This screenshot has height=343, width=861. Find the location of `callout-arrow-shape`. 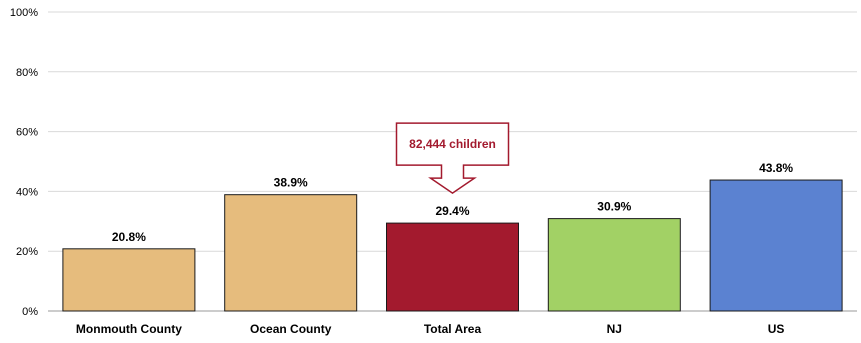

callout-arrow-shape is located at coordinates (452, 158).